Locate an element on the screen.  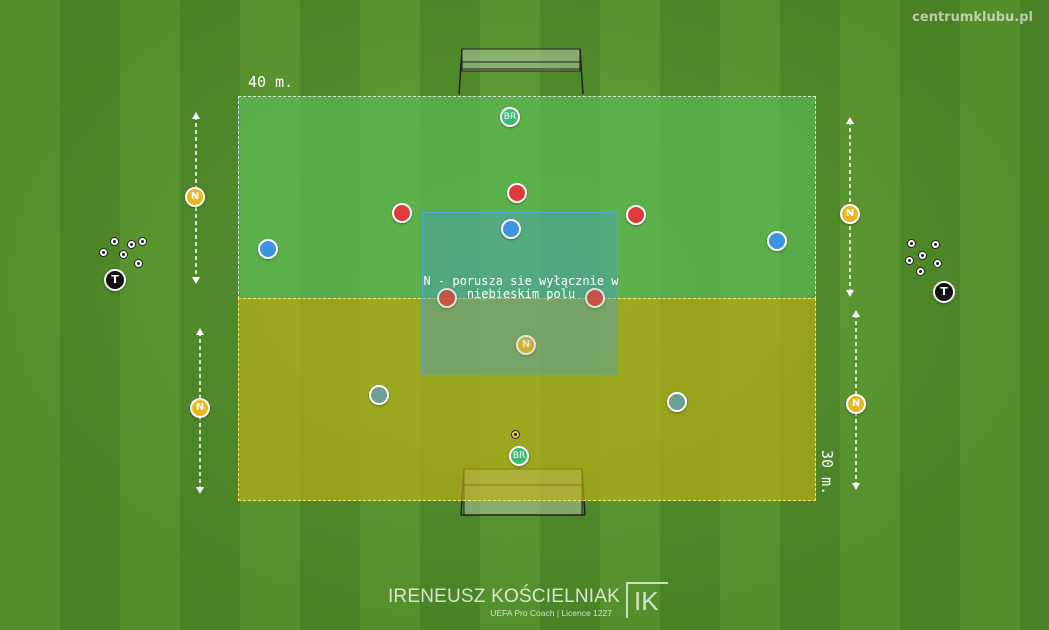
author-logo-text: IK is located at coordinates (646, 601).